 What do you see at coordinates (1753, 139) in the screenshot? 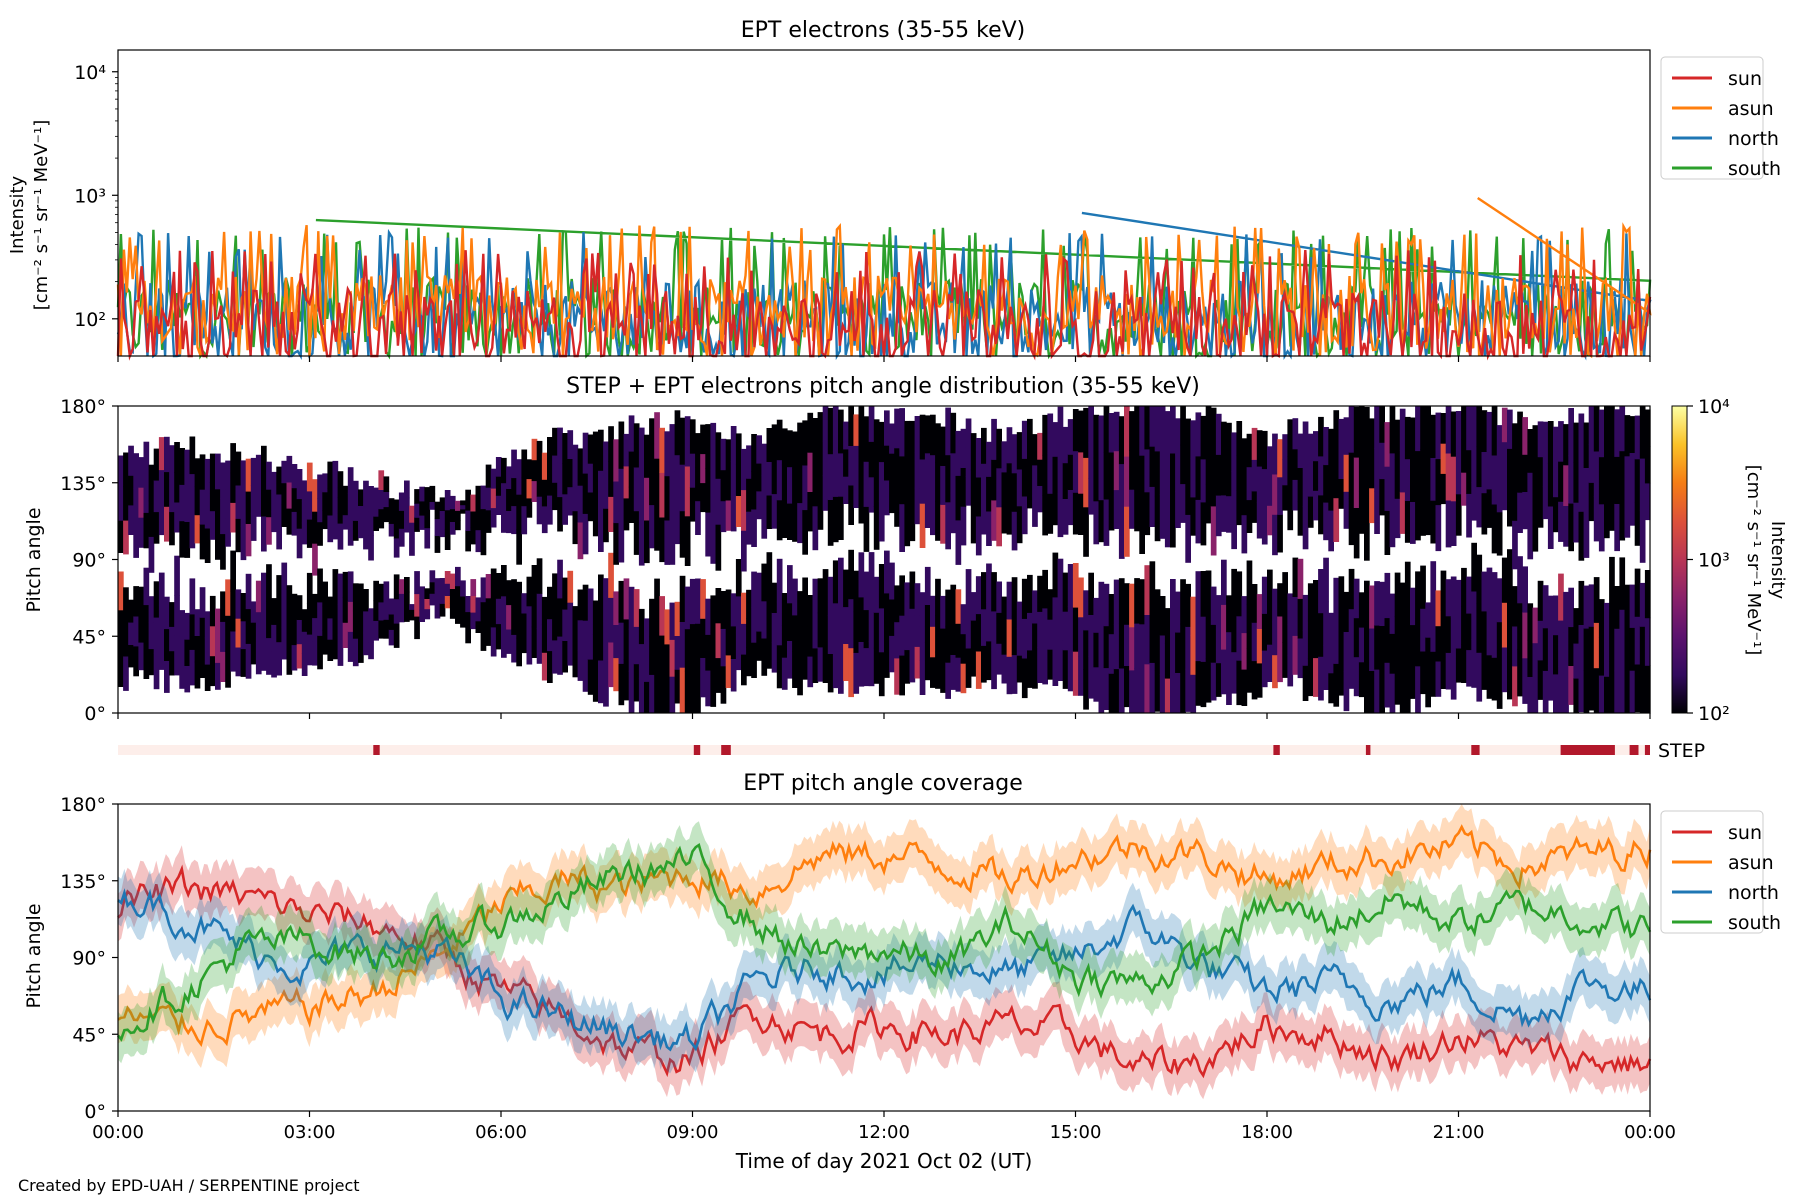
I see `legend-label-north: north` at bounding box center [1753, 139].